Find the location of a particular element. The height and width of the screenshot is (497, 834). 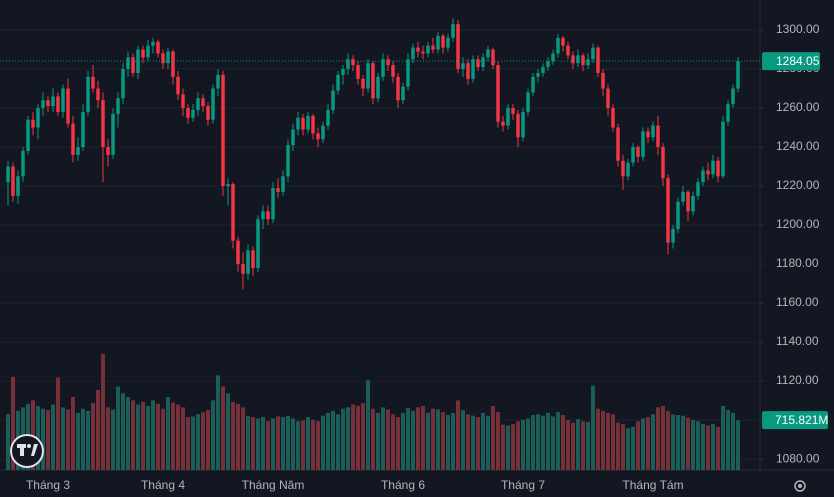

x-tick-label: Tháng 4 is located at coordinates (163, 485).